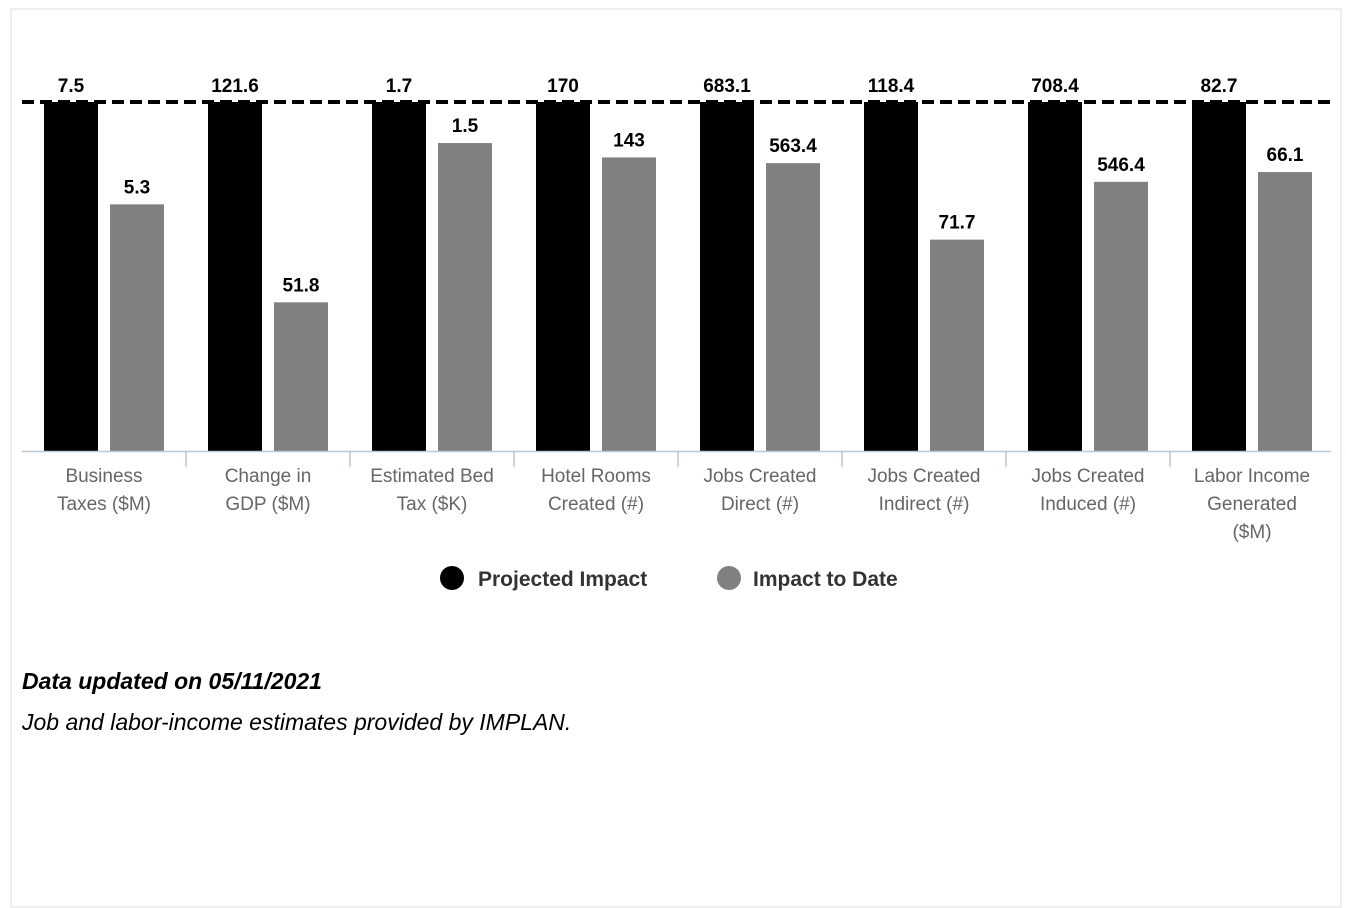 Image resolution: width=1346 pixels, height=908 pixels. Describe the element at coordinates (1087, 490) in the screenshot. I see `x-label-6: Jobs Created Induced (#)` at that location.